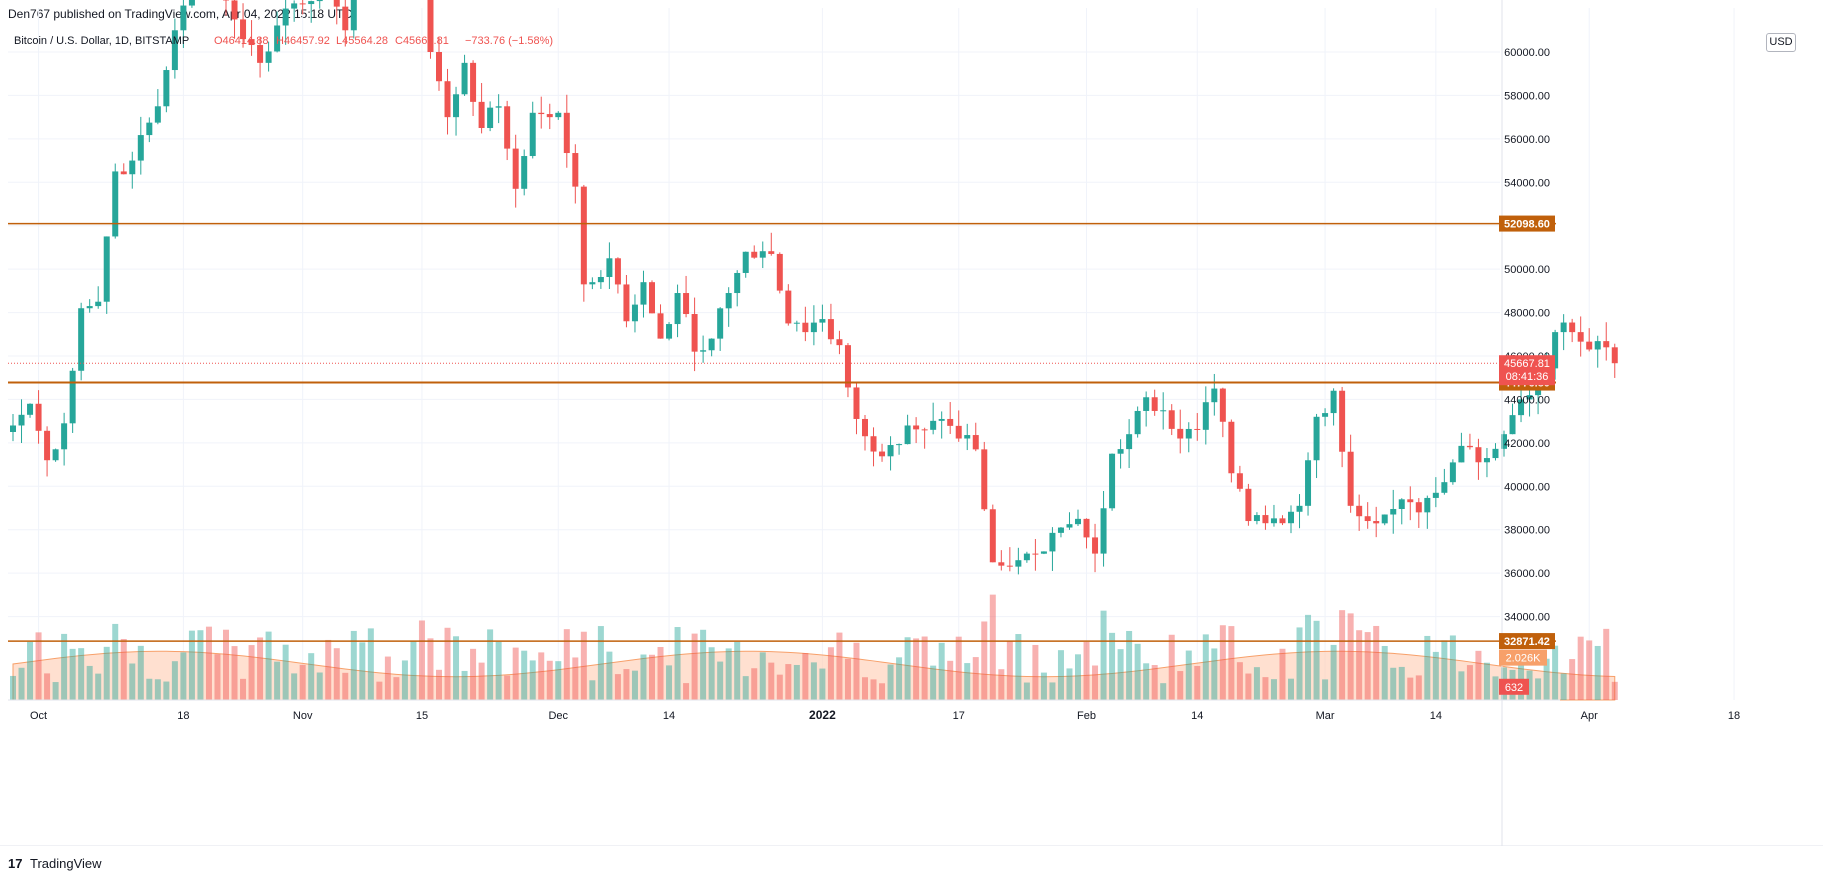 The height and width of the screenshot is (879, 1823). I want to click on y-tick-label: 48000.00, so click(1527, 314).